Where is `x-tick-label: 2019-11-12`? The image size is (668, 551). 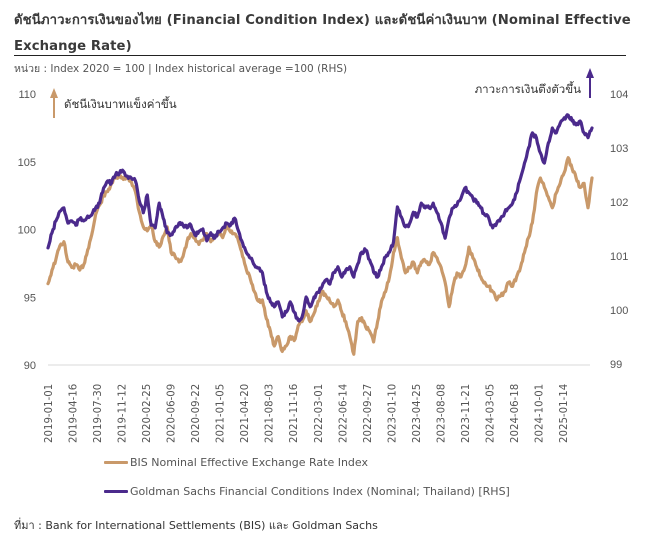 x-tick-label: 2019-11-12 is located at coordinates (123, 413).